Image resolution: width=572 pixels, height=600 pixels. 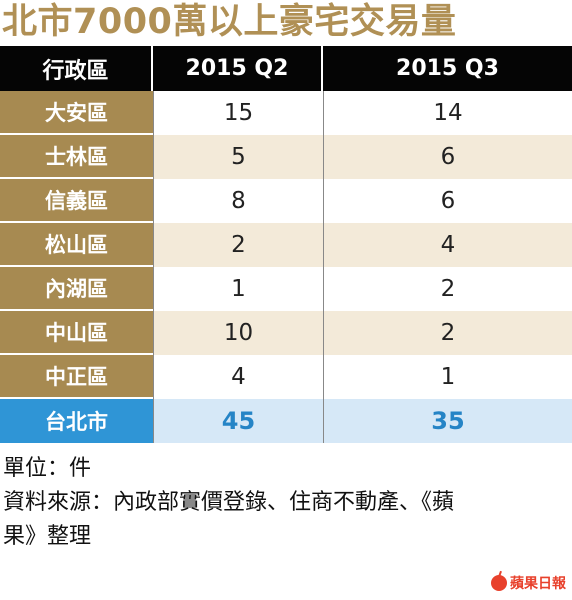 I want to click on table-total-row: 台北市 45 35, so click(x=286, y=421).